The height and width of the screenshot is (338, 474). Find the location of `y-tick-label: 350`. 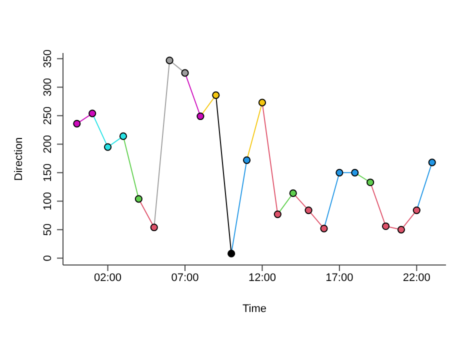

y-tick-label: 350 is located at coordinates (48, 59).